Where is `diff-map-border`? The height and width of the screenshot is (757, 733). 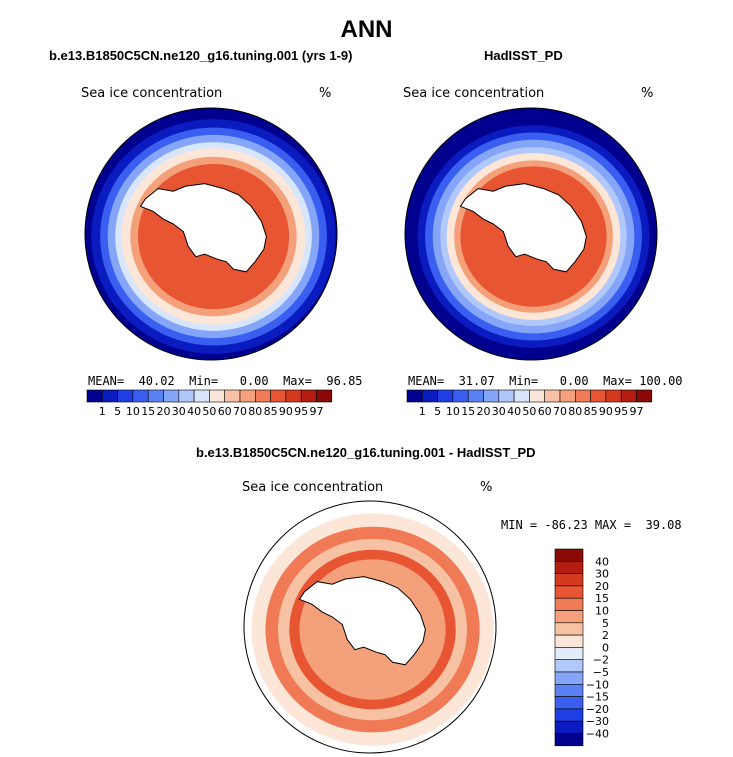
diff-map-border is located at coordinates (370, 627).